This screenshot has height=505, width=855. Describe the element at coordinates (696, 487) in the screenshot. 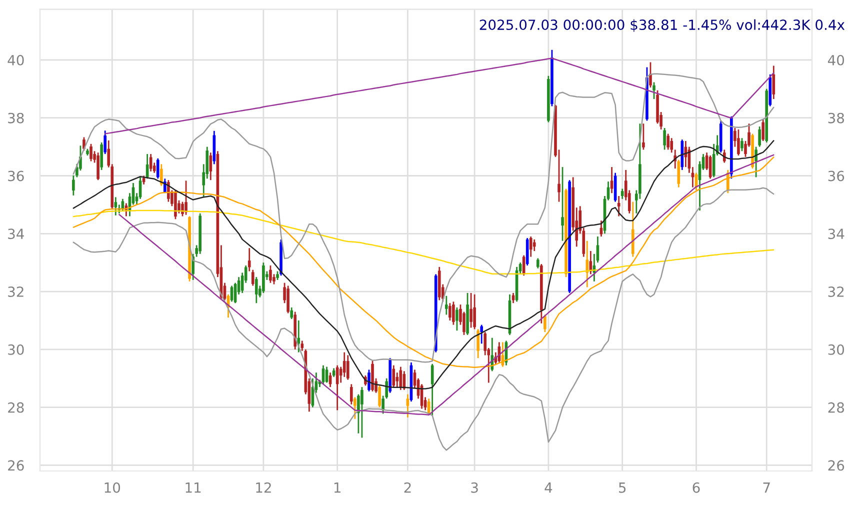

I see `x-tick-label: 6` at that location.